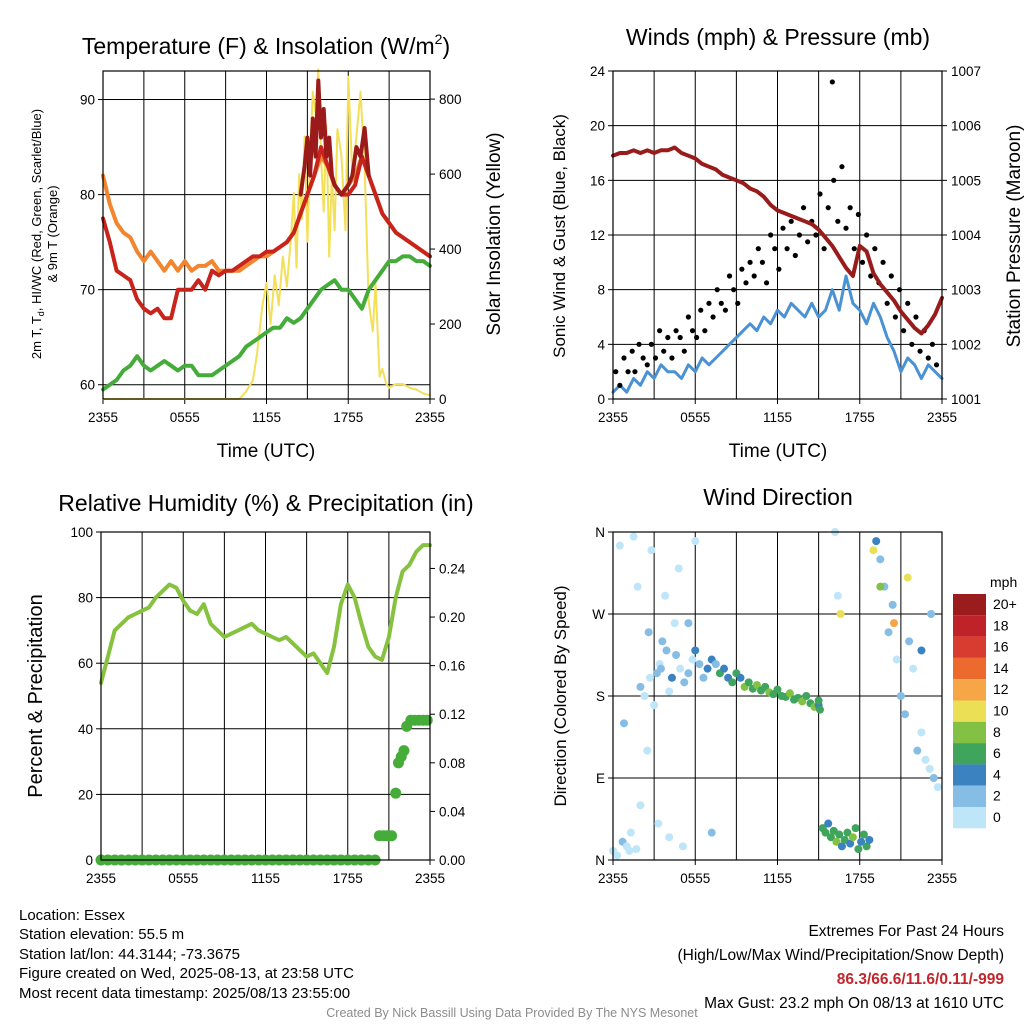  I want to click on y2-tick-label: 1007, so click(966, 71).